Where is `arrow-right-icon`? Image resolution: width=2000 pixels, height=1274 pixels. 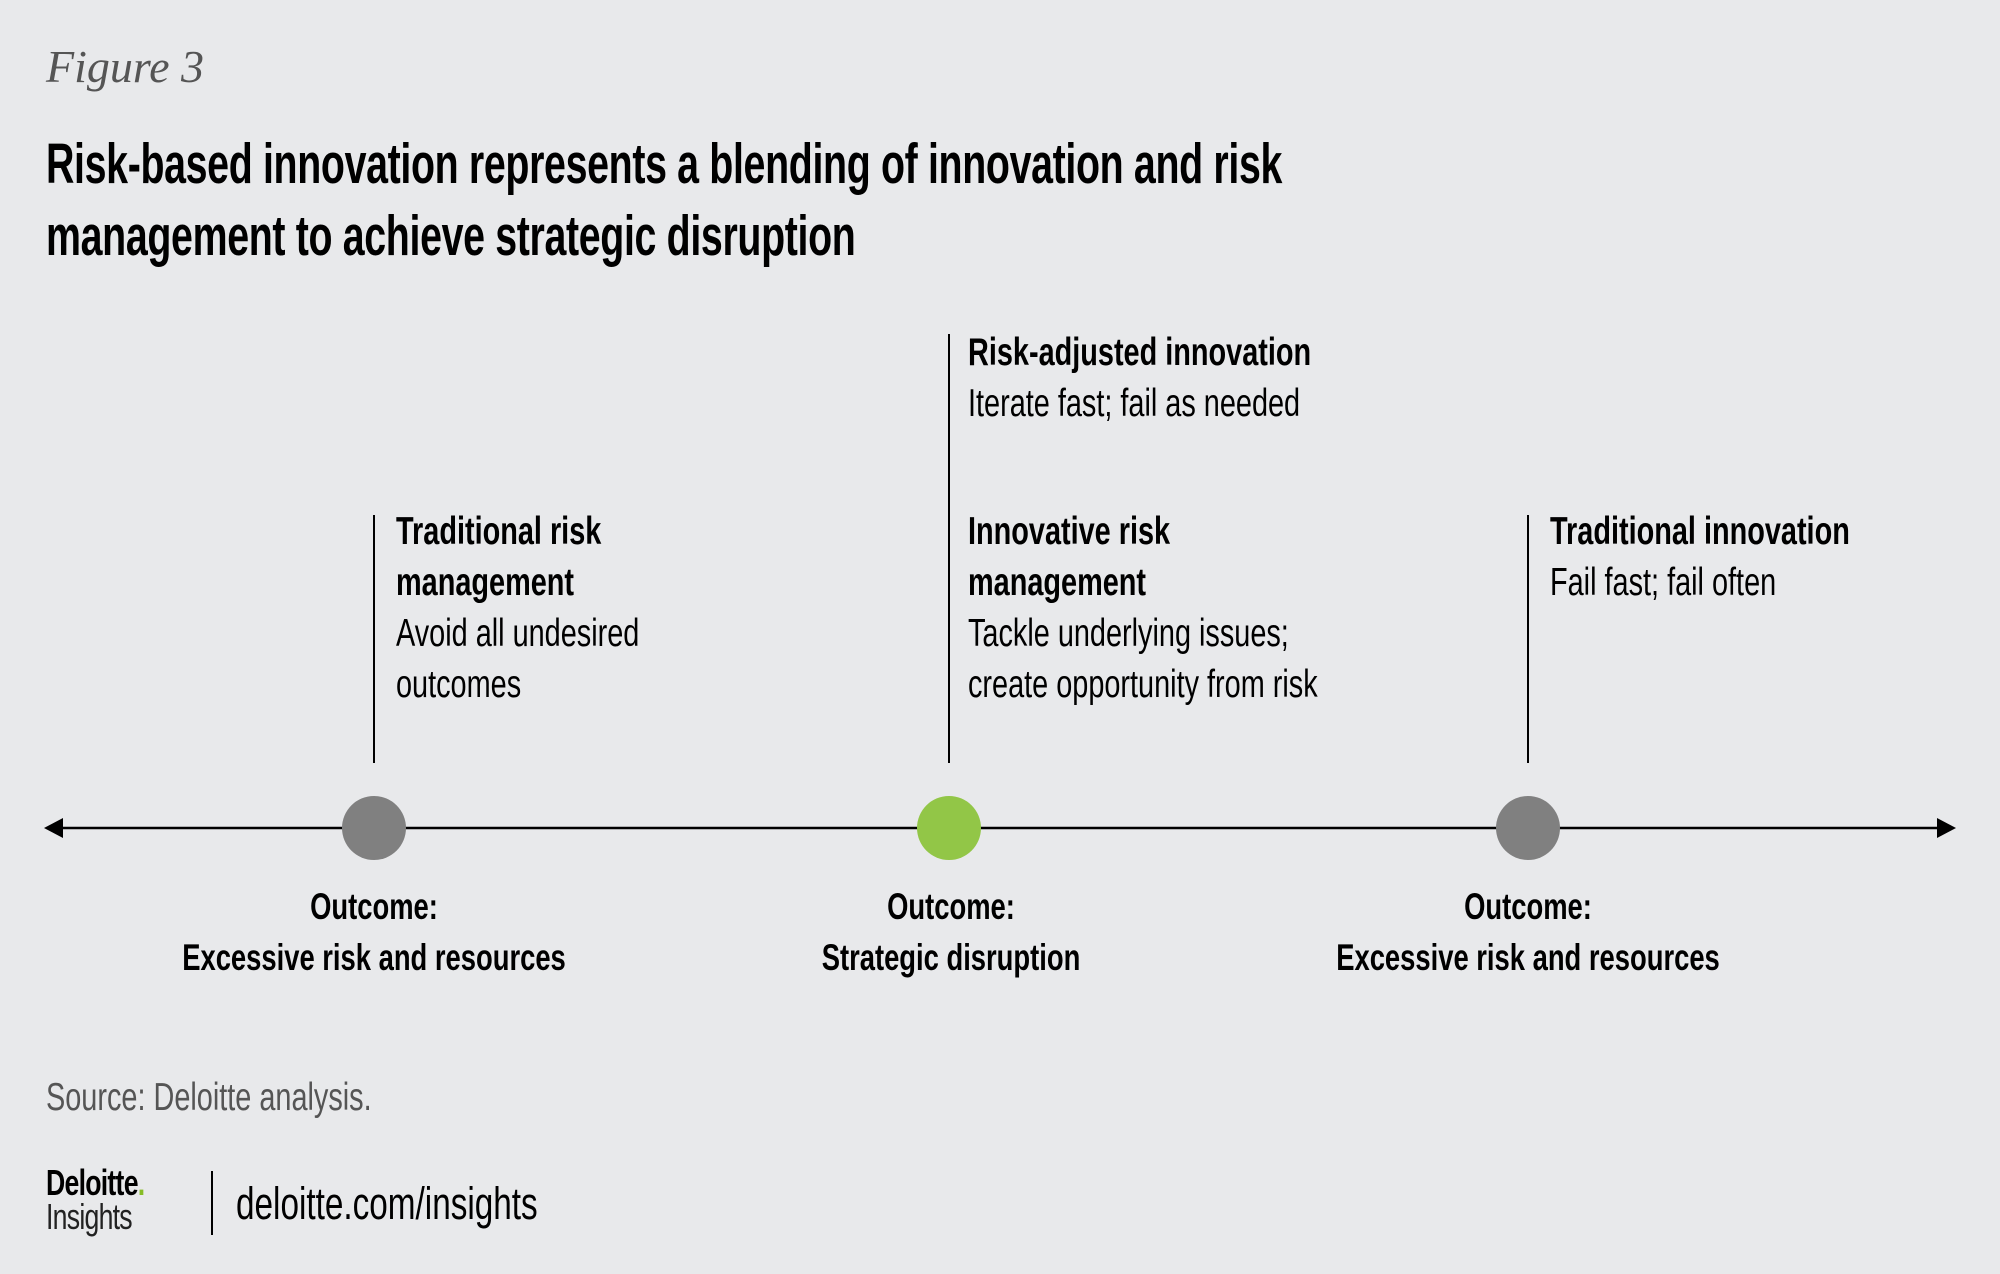 arrow-right-icon is located at coordinates (1946, 828).